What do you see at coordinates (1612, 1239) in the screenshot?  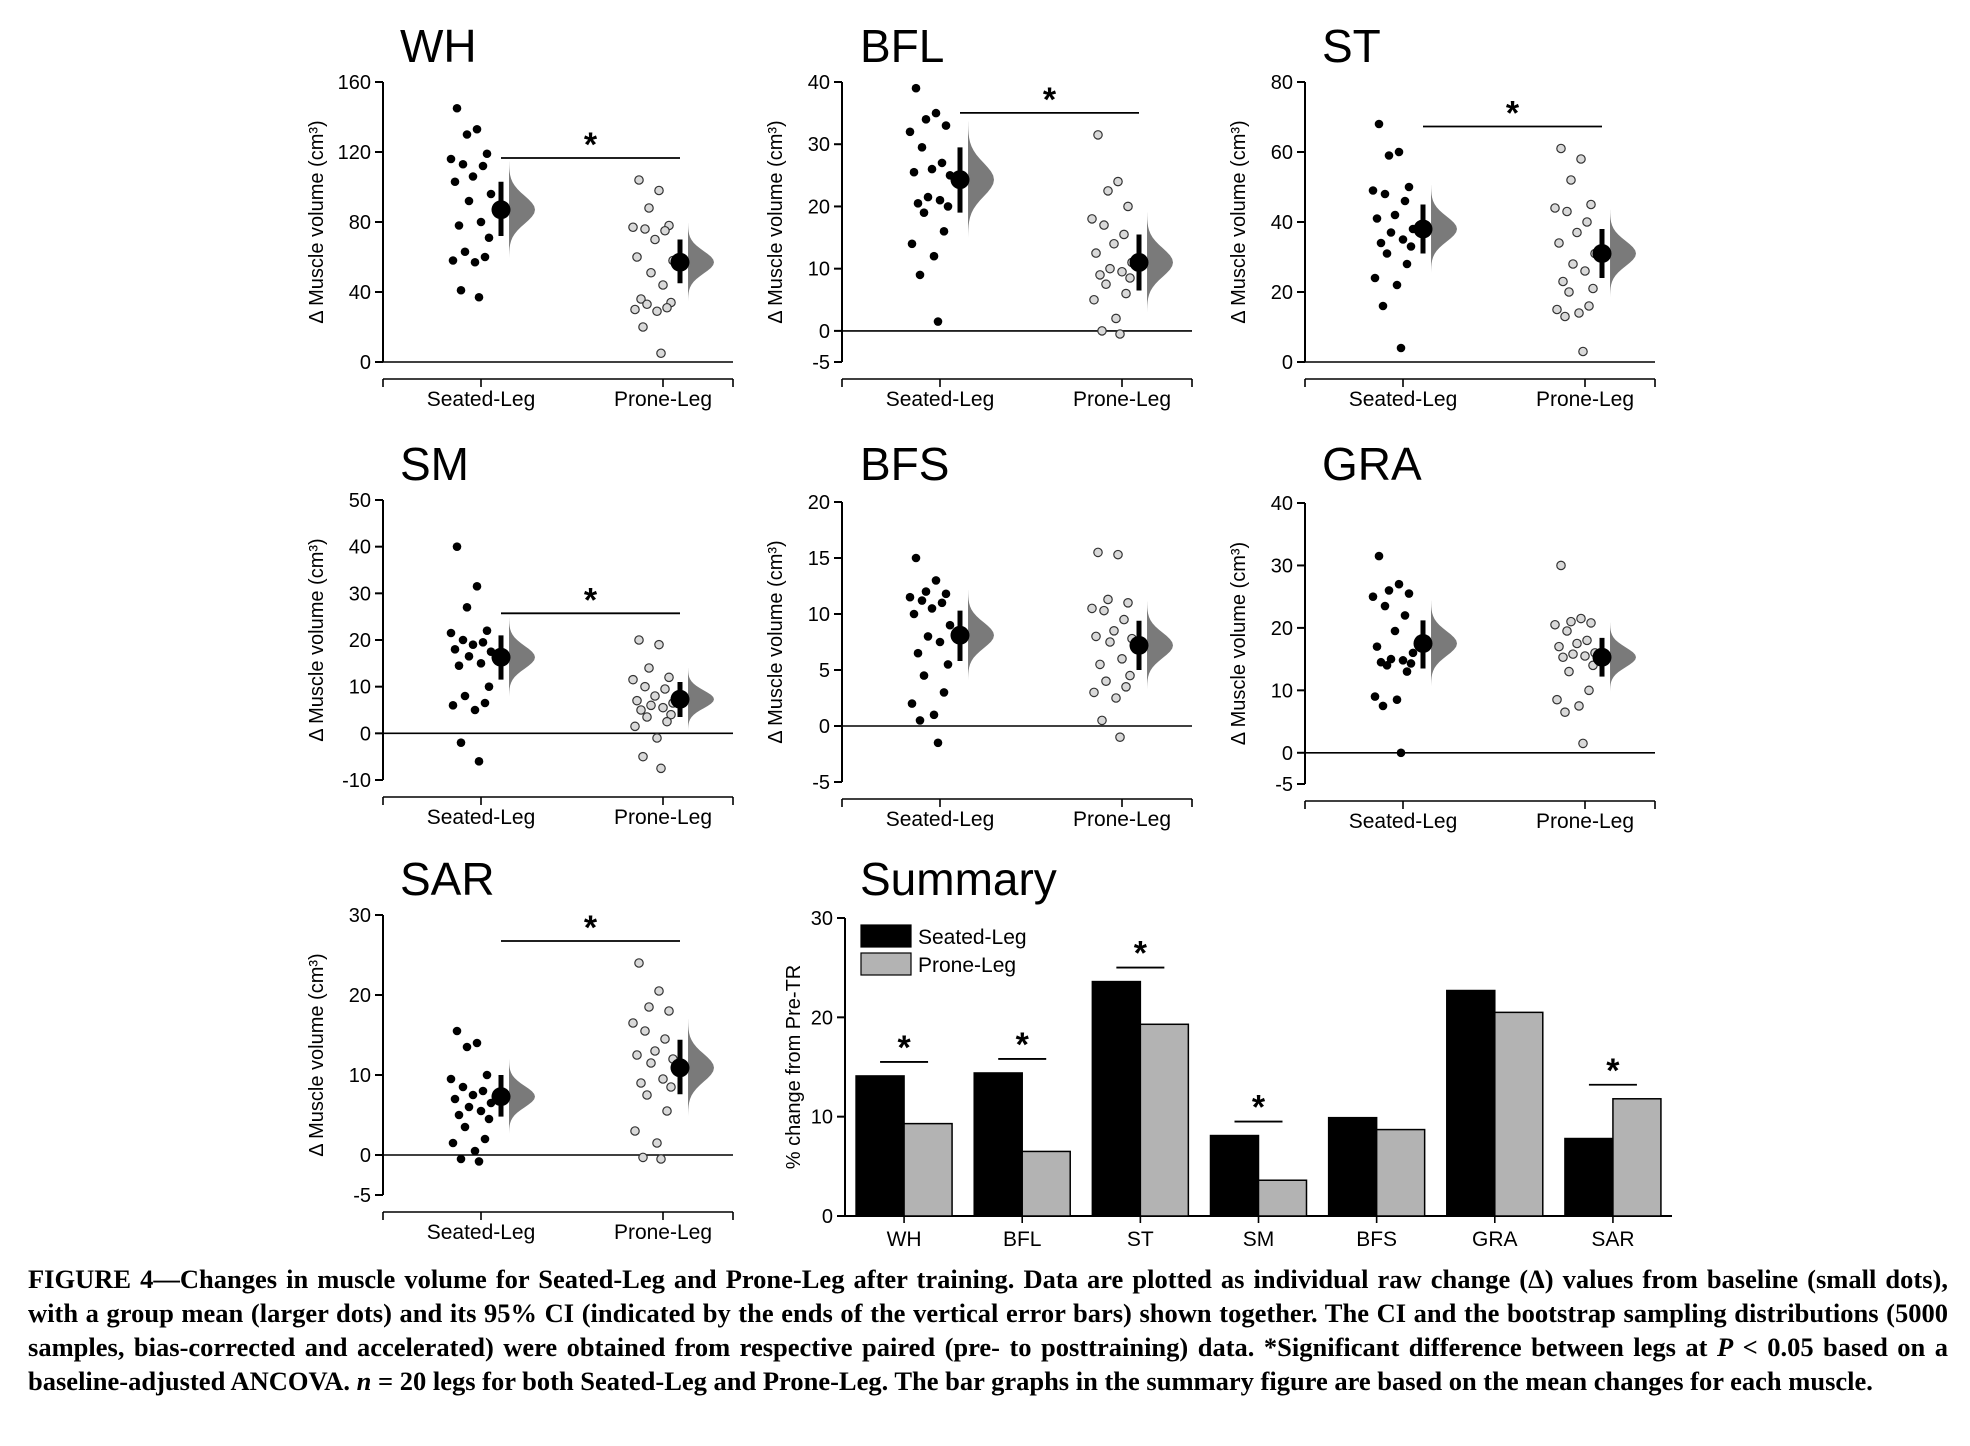 I see `x-tick-label: SAR` at bounding box center [1612, 1239].